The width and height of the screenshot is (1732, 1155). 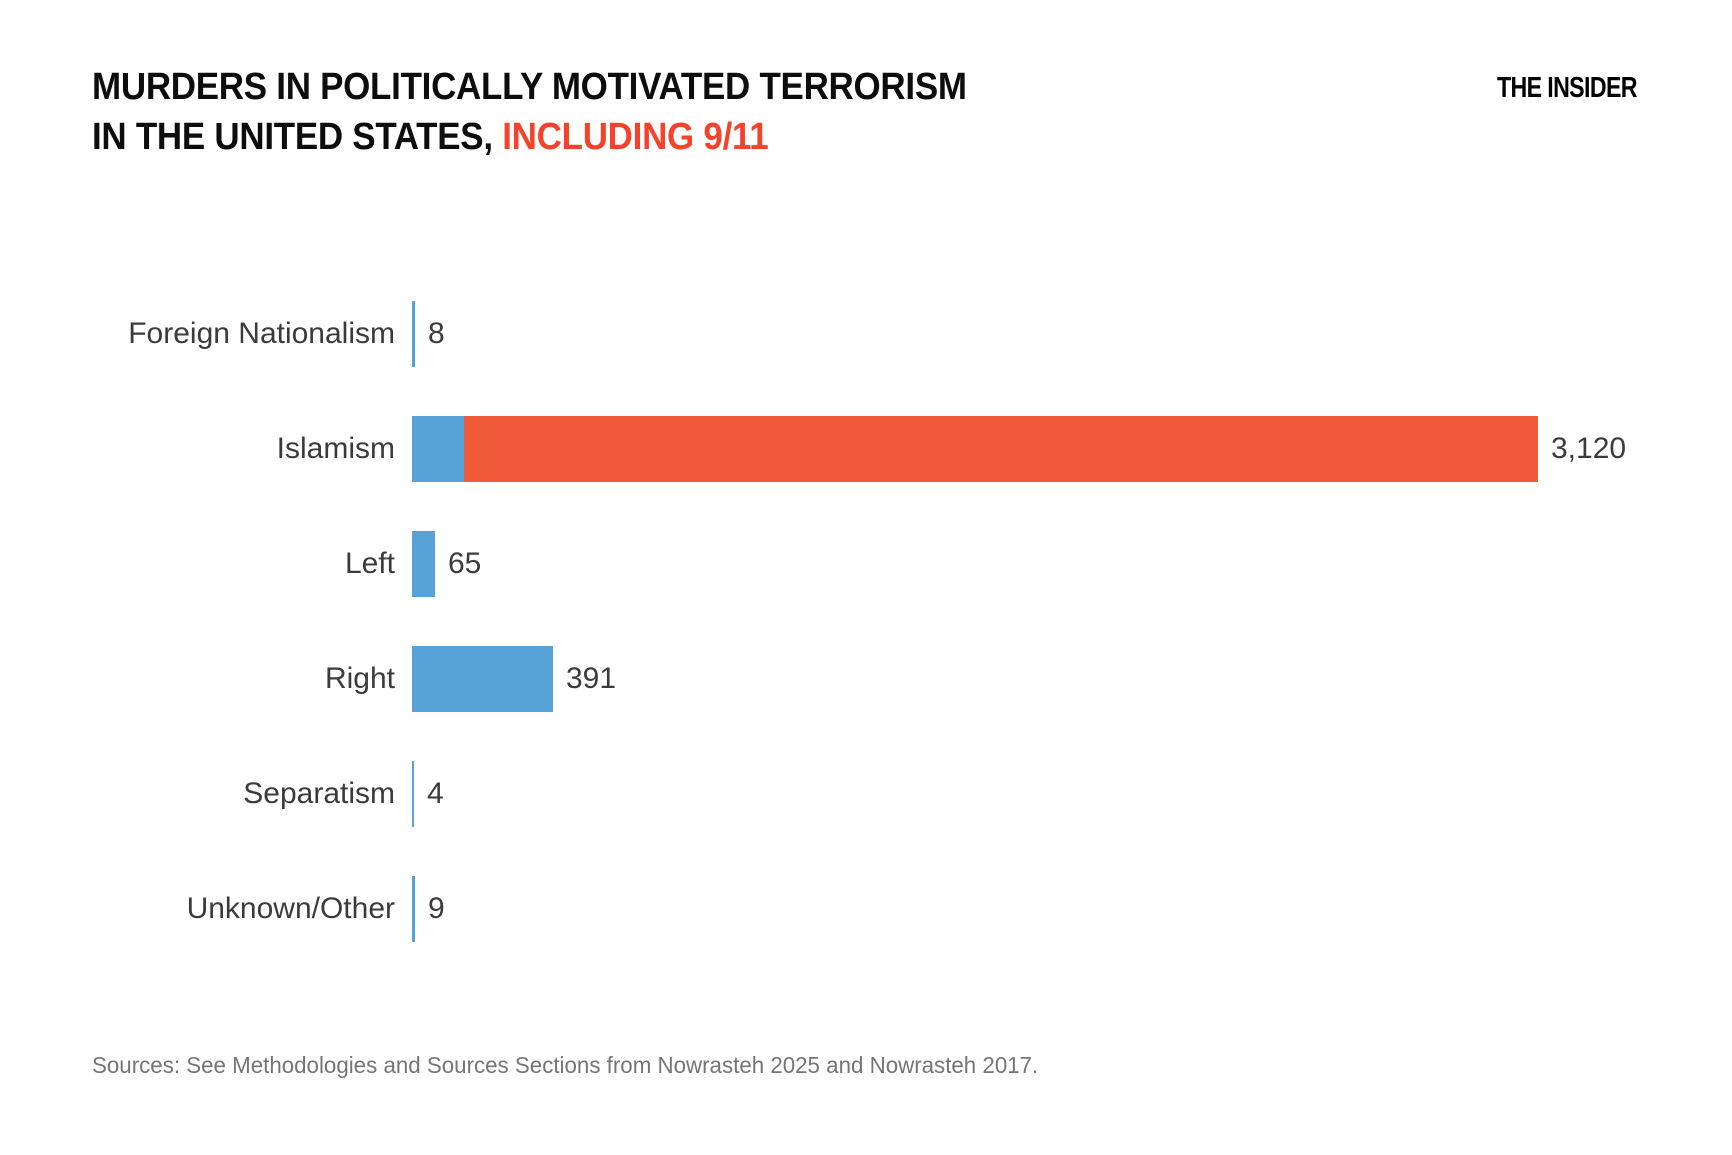 What do you see at coordinates (635, 137) in the screenshot?
I see `title-line2-highlight: INCLUDING 9/11` at bounding box center [635, 137].